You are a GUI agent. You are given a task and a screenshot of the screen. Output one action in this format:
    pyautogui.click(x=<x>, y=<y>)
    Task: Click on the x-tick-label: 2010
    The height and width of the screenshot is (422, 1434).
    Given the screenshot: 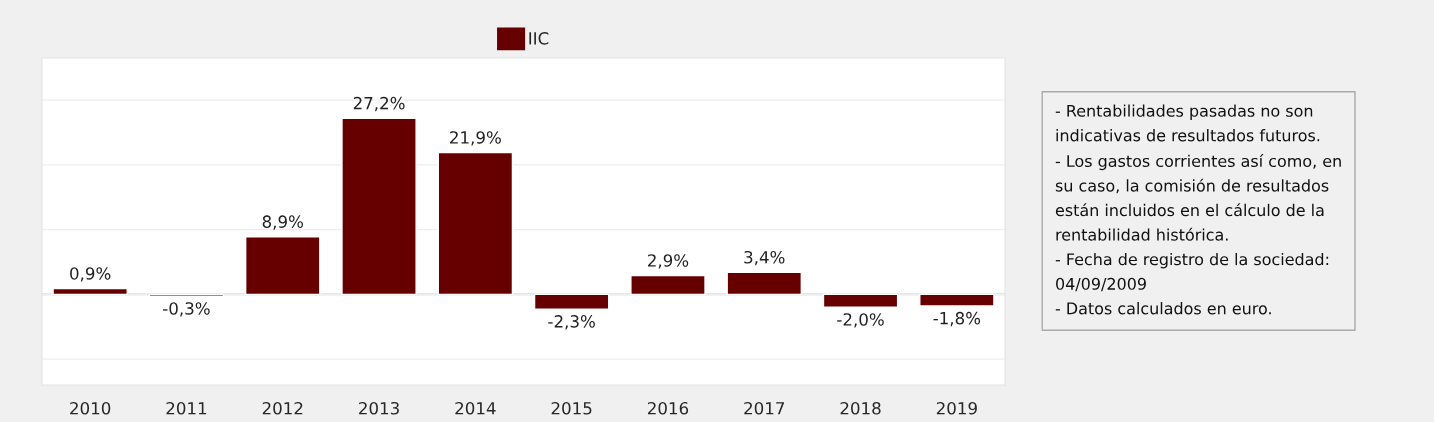 What is the action you would take?
    pyautogui.click(x=90, y=408)
    